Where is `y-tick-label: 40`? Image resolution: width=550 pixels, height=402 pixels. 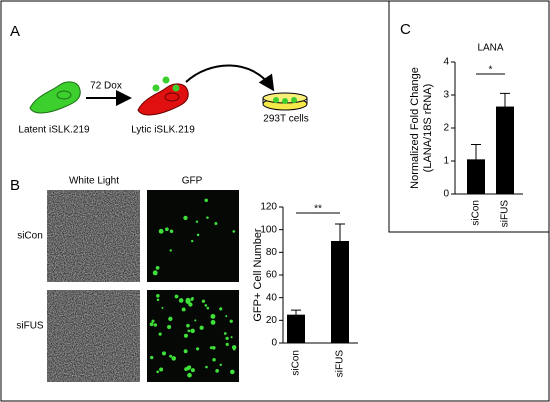
y-tick-label: 40 is located at coordinates (272, 297).